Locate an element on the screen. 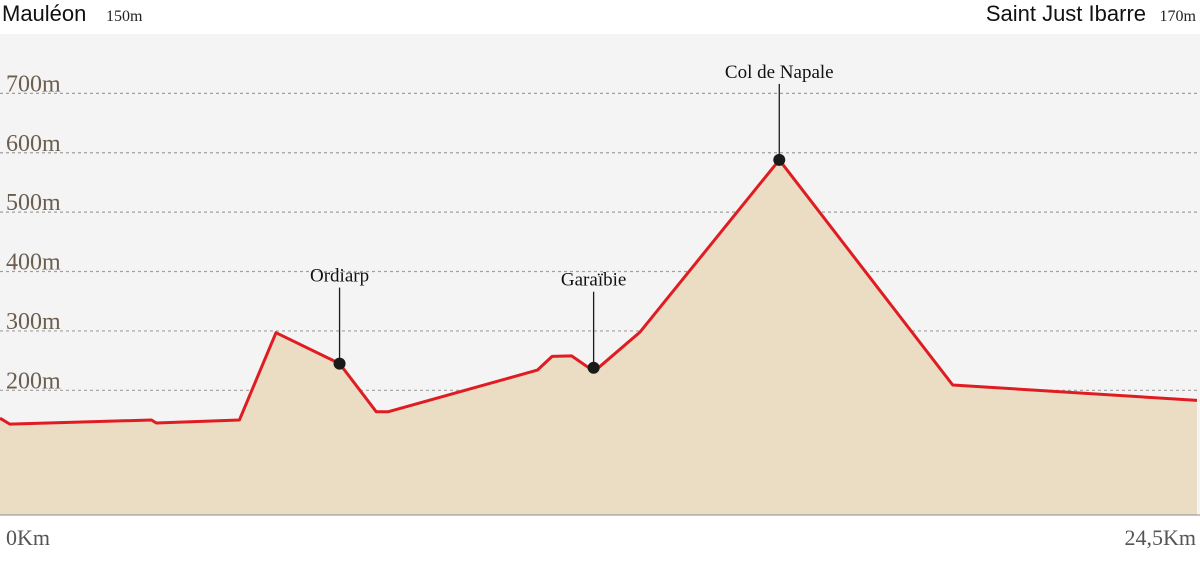 This screenshot has height=562, width=1200. start-location-altitude: 150m is located at coordinates (124, 16).